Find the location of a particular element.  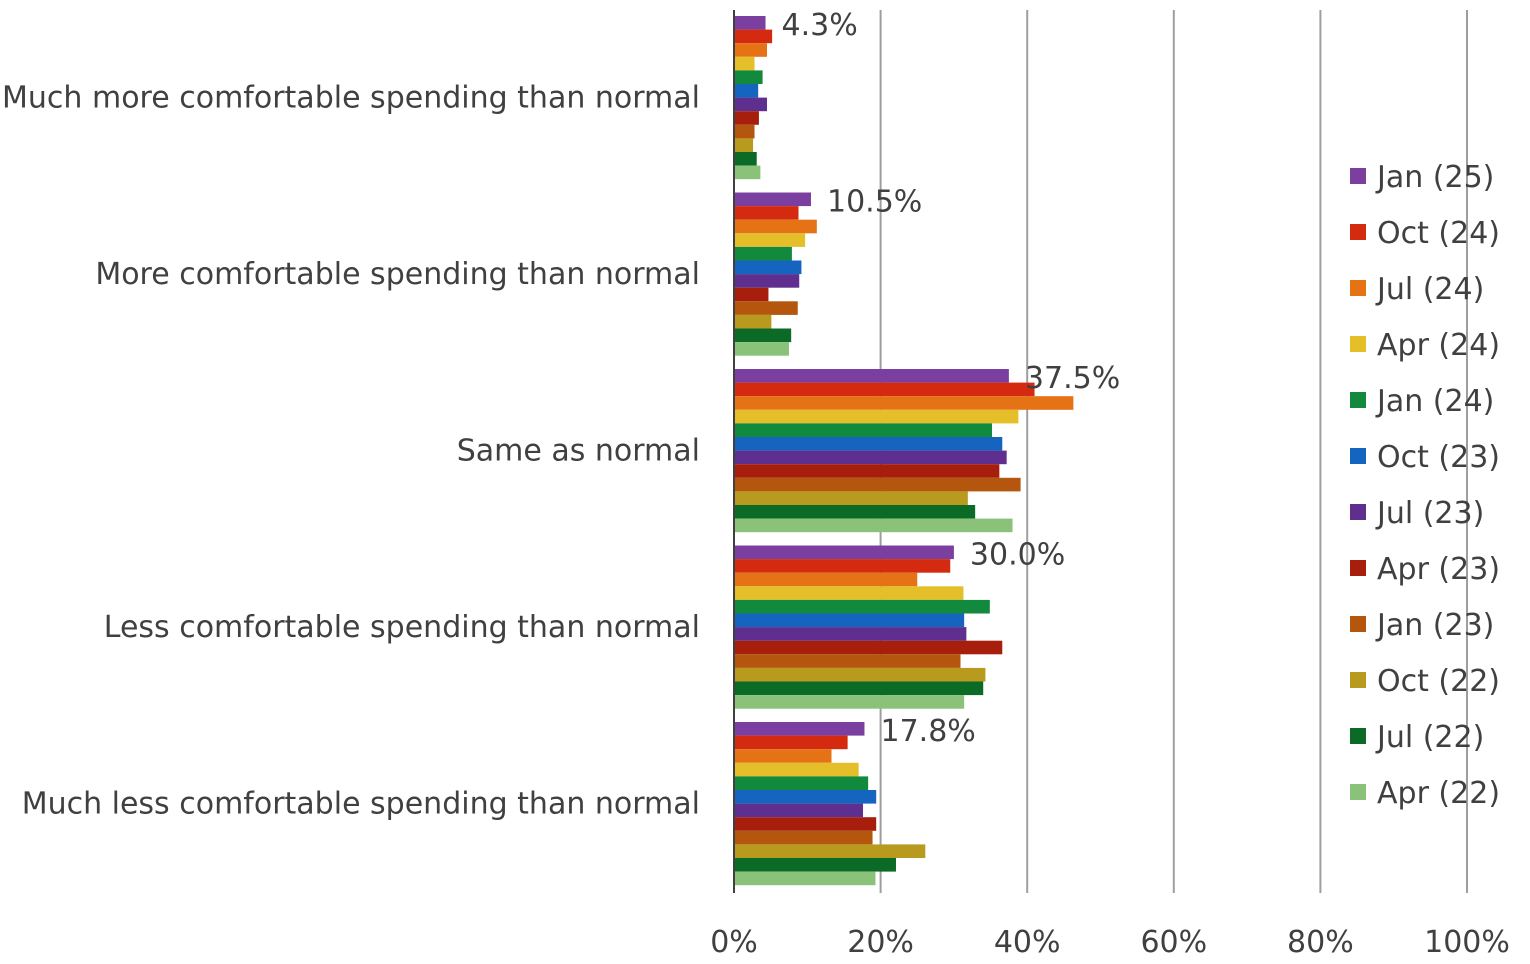

legend-label: Apr (22) is located at coordinates (1438, 793).